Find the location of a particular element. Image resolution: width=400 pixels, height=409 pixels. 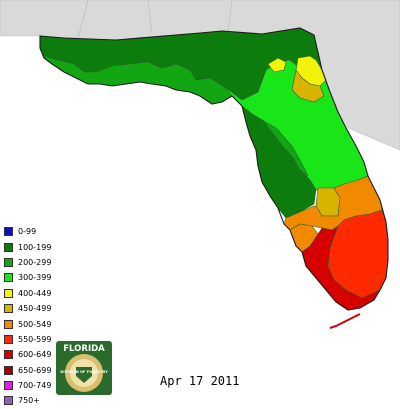

legend-label: 550-599 is located at coordinates (35, 339).